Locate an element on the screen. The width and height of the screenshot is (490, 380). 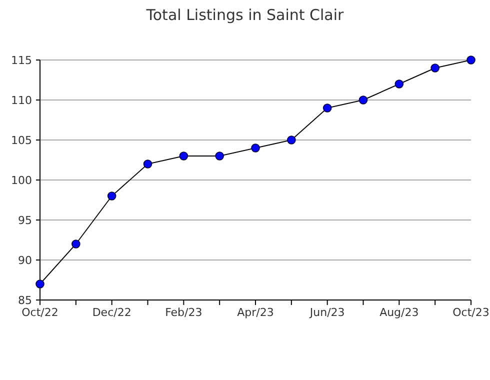
y-tick-label: 110 is located at coordinates (21, 100).